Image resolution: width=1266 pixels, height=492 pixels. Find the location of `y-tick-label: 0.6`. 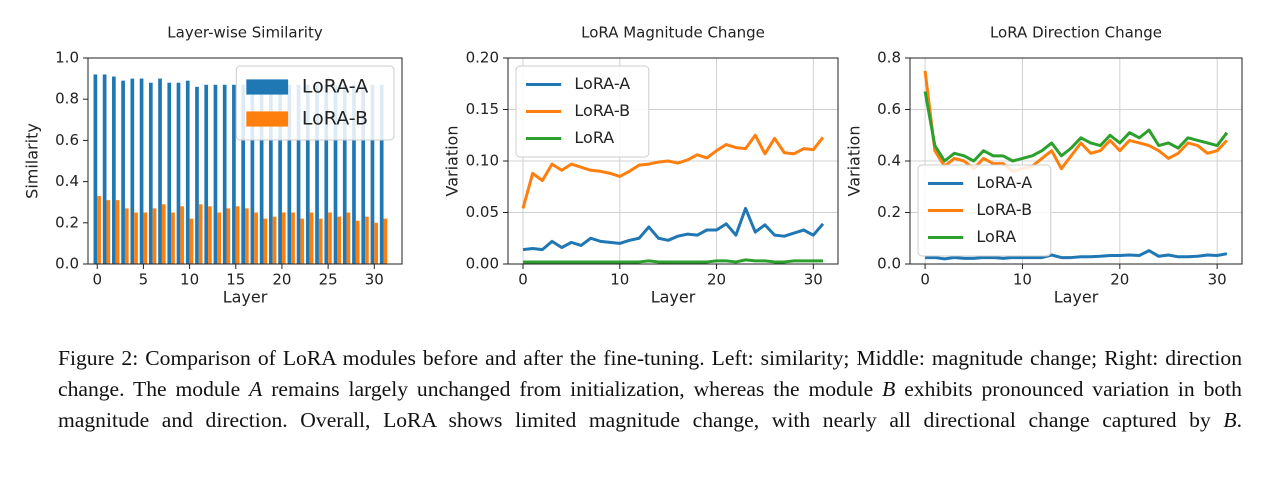

y-tick-label: 0.6 is located at coordinates (67, 140).